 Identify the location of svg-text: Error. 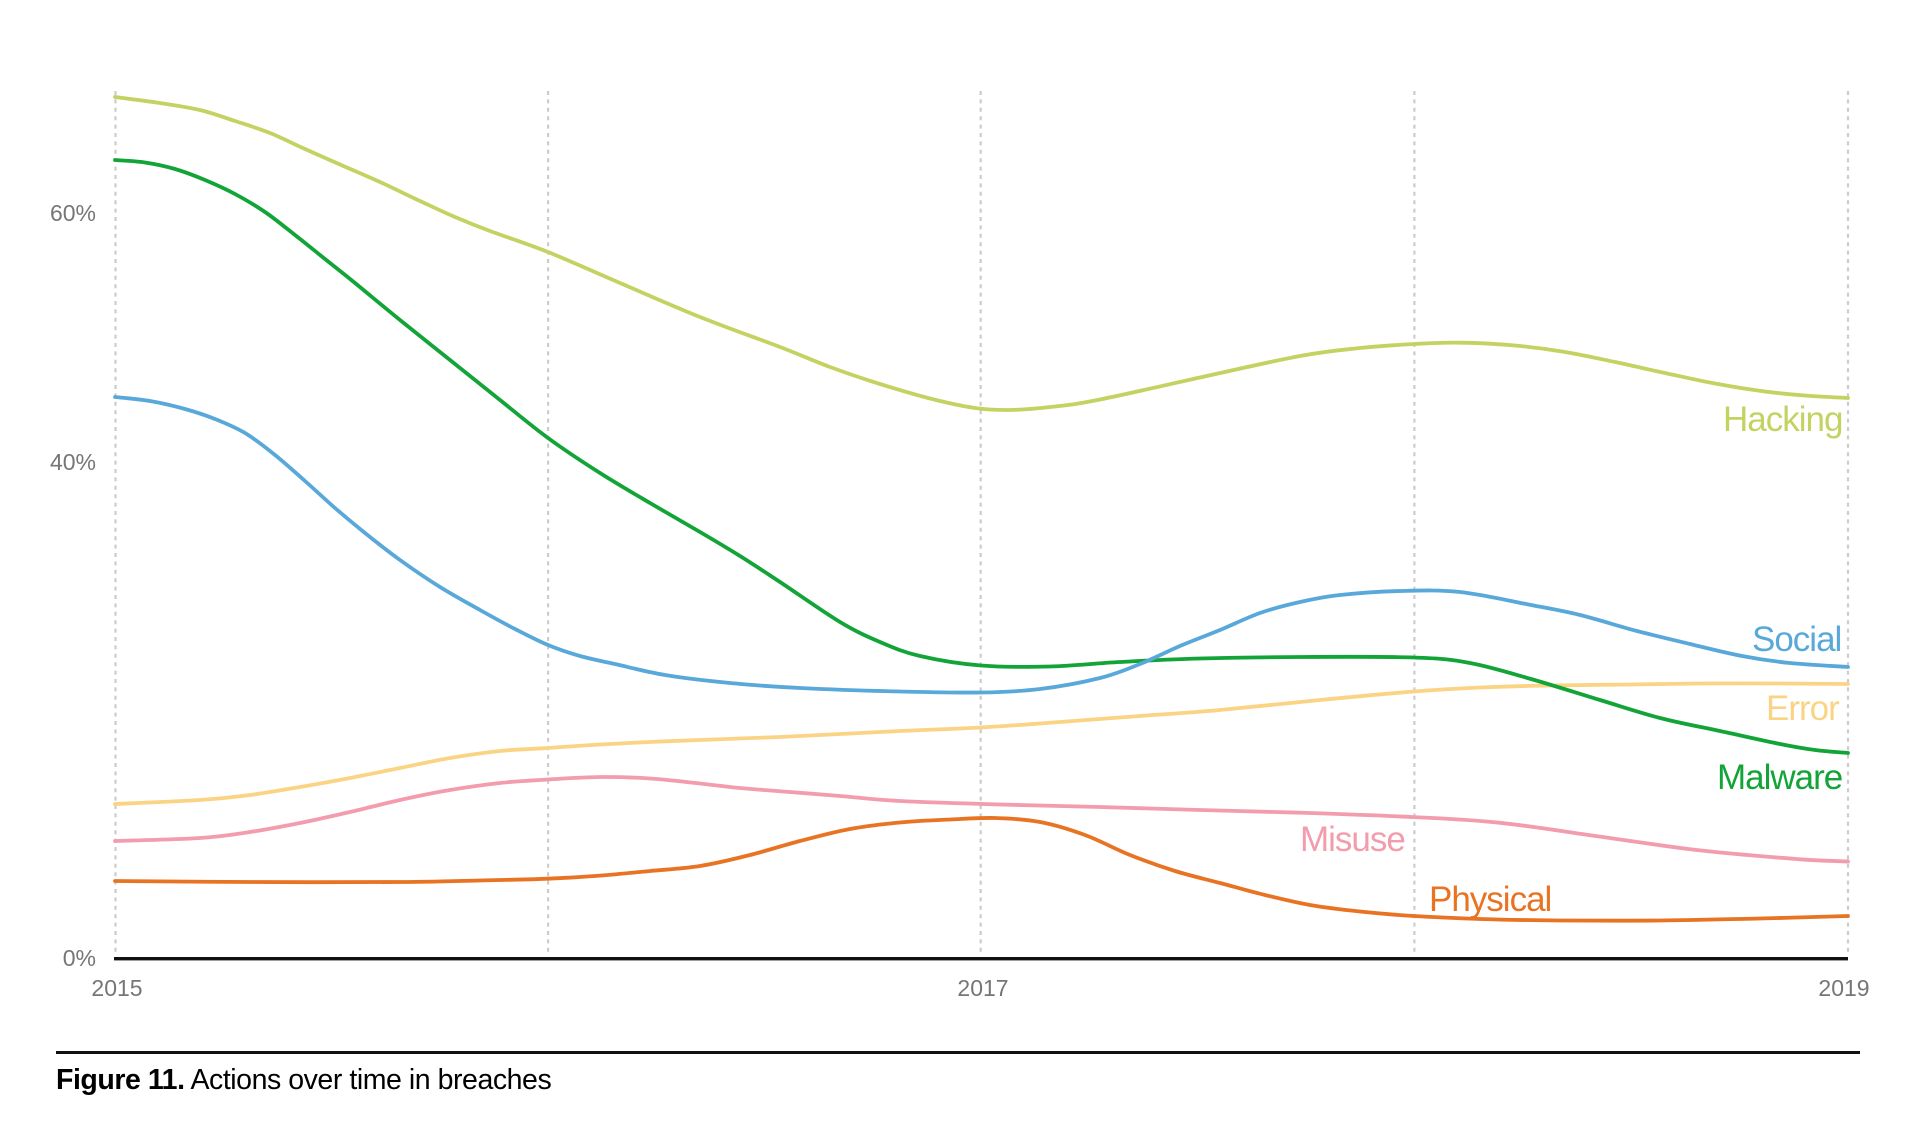
(1803, 708).